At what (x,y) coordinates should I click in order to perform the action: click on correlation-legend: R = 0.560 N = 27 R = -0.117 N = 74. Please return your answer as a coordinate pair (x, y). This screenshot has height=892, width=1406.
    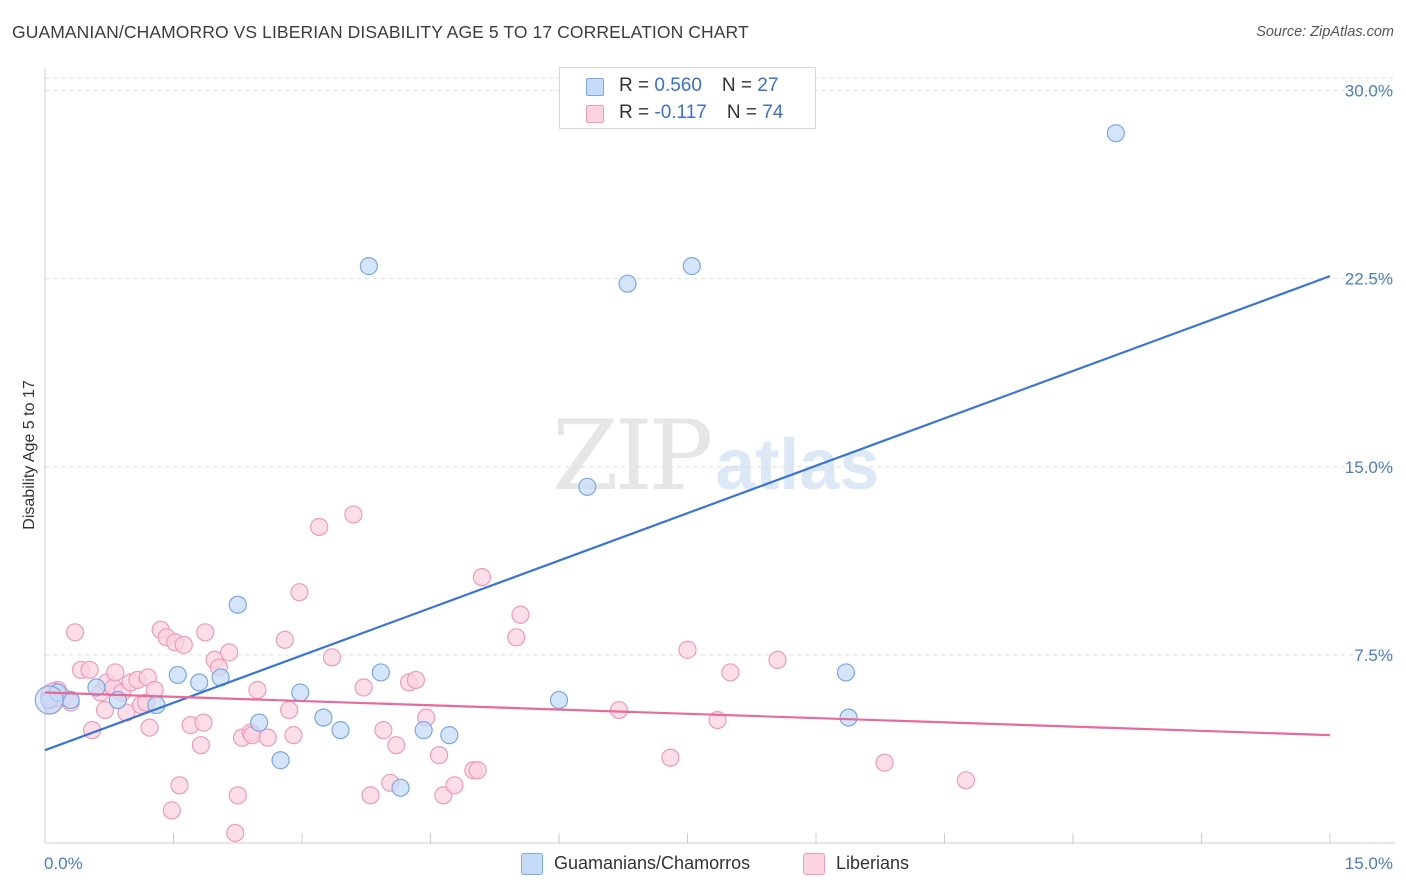
    Looking at the image, I should click on (687, 98).